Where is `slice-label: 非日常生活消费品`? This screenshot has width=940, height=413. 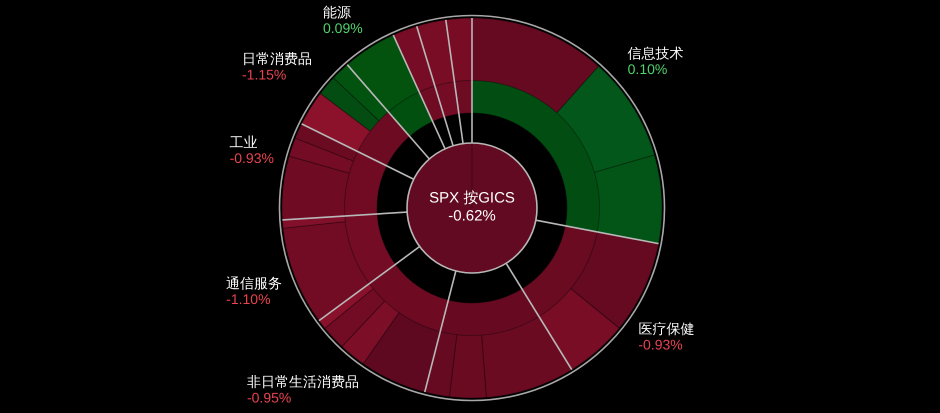 slice-label: 非日常生活消费品 is located at coordinates (302, 381).